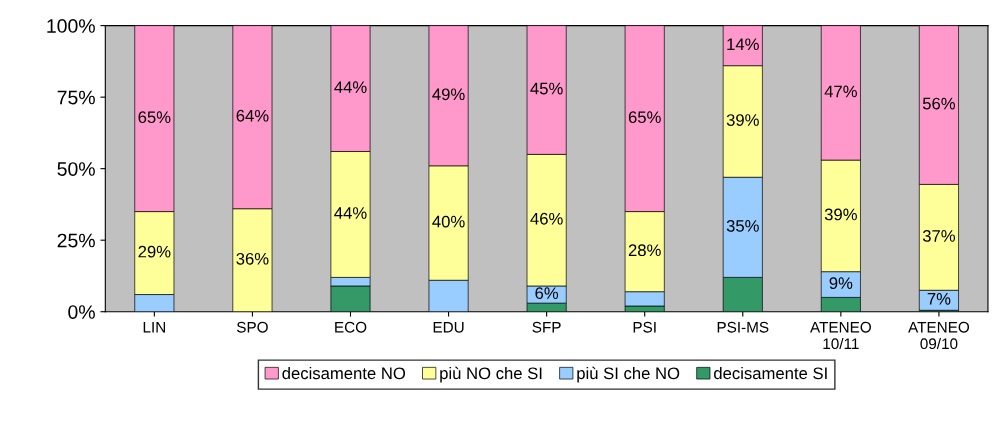  What do you see at coordinates (448, 94) in the screenshot?
I see `data-label: 49%` at bounding box center [448, 94].